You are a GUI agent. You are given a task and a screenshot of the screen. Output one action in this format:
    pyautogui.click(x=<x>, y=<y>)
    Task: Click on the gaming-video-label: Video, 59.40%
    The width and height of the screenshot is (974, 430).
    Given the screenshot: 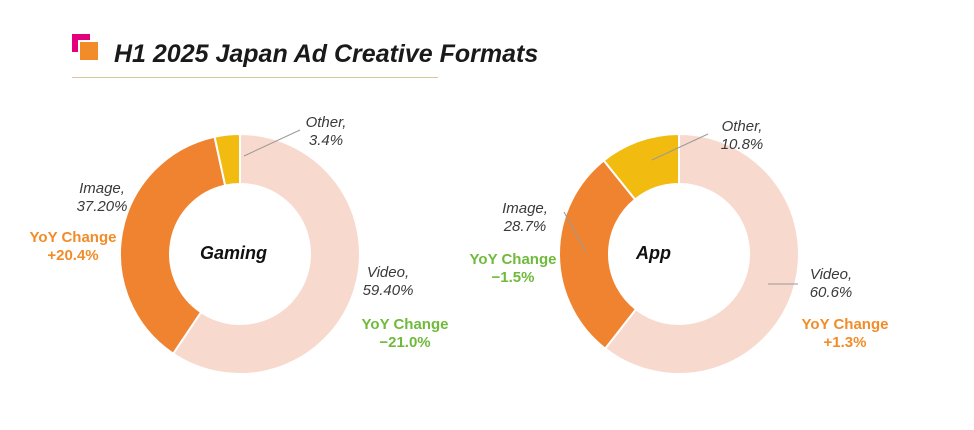 What is the action you would take?
    pyautogui.click(x=388, y=282)
    